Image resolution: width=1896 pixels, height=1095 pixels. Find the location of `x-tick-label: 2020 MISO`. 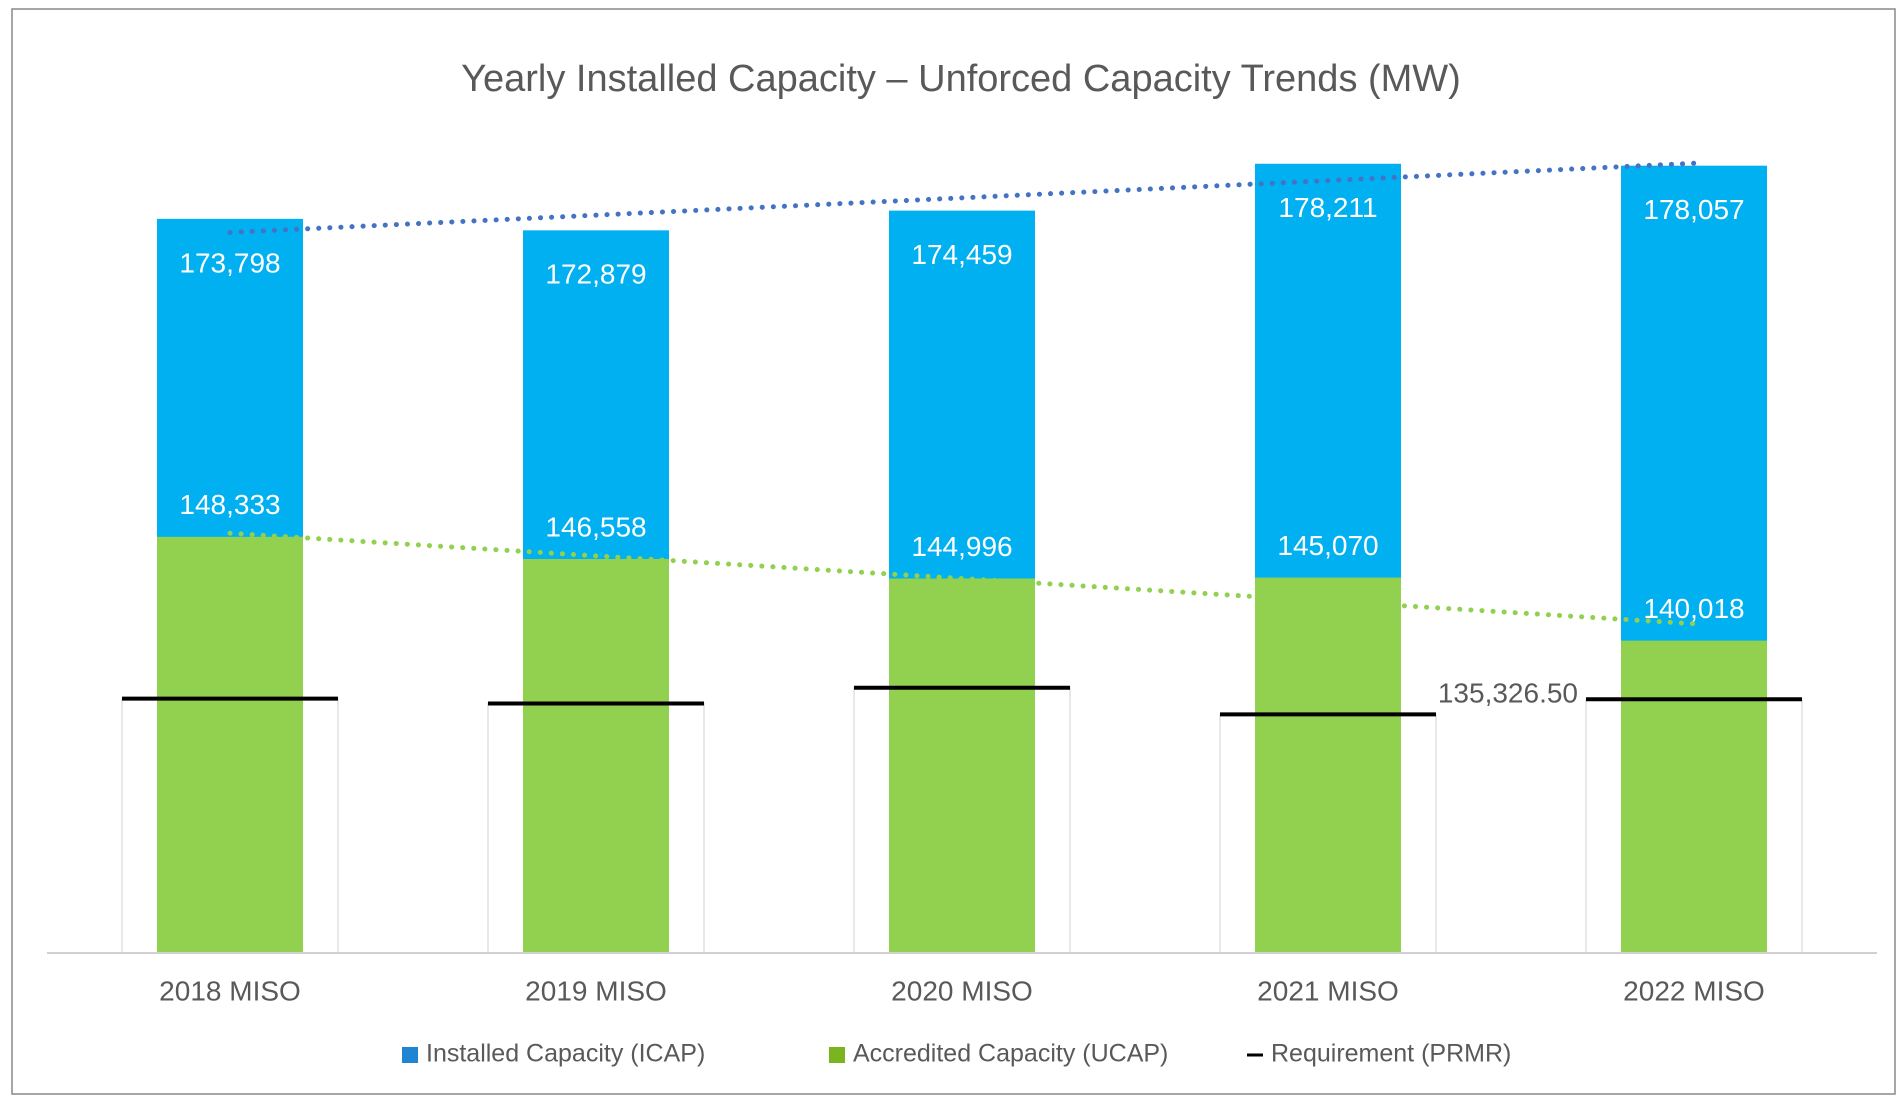

x-tick-label: 2020 MISO is located at coordinates (962, 990).